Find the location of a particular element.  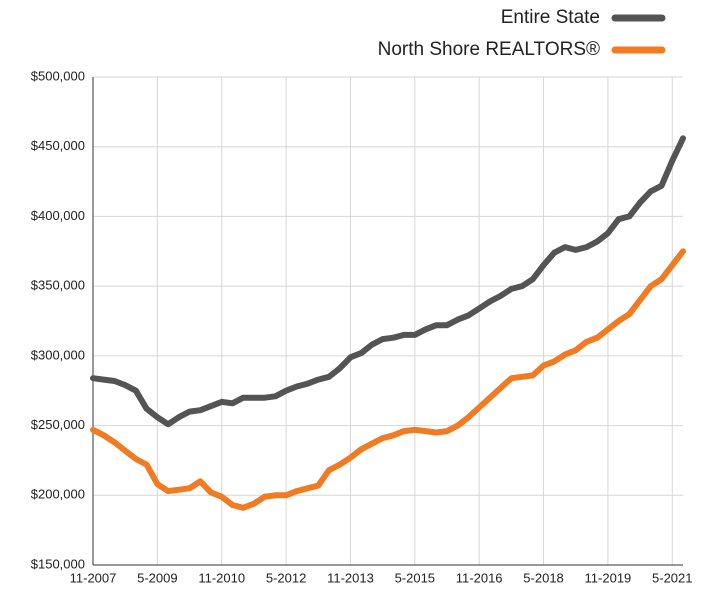

legend-label: North Shore REALTORS® is located at coordinates (489, 49).